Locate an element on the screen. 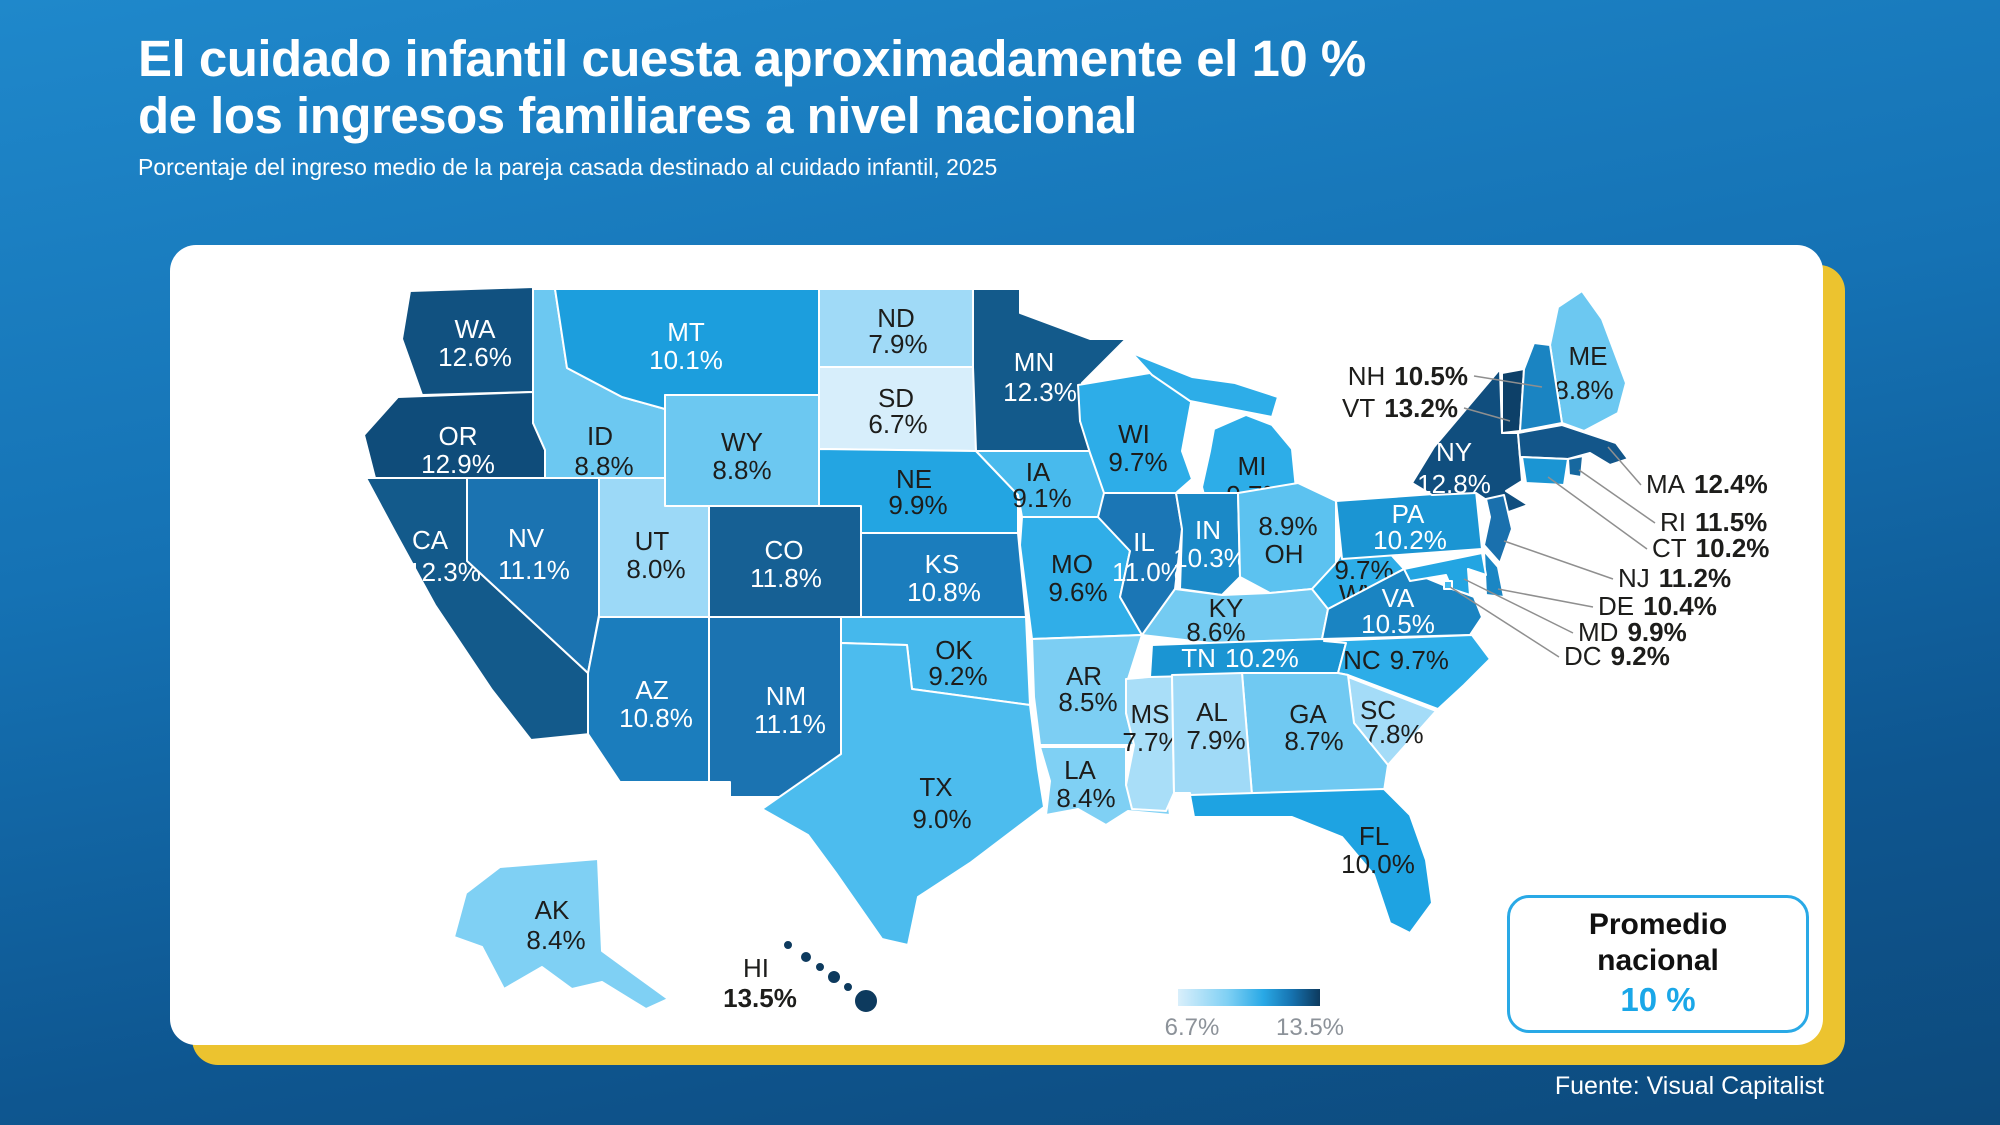 The image size is (2000, 1125). svg-text: ND is located at coordinates (896, 318).